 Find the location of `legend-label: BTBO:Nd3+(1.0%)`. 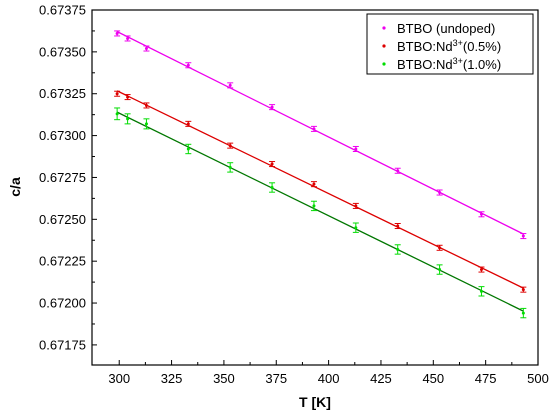

legend-label: BTBO:Nd3+(1.0%) is located at coordinates (449, 64).